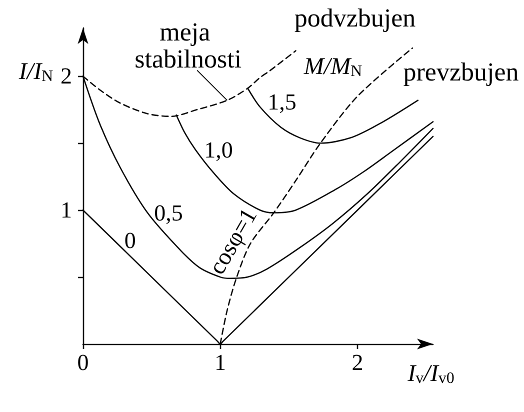 The height and width of the screenshot is (412, 524). Describe the element at coordinates (83, 362) in the screenshot. I see `x-tick-label: 0` at that location.